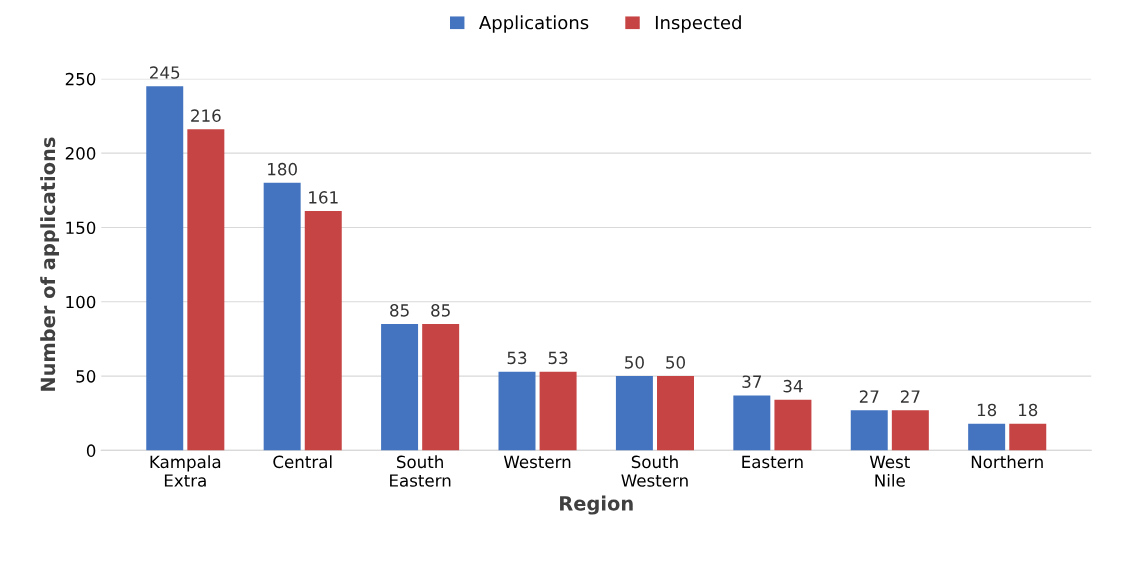  I want to click on data-label: 180, so click(282, 169).